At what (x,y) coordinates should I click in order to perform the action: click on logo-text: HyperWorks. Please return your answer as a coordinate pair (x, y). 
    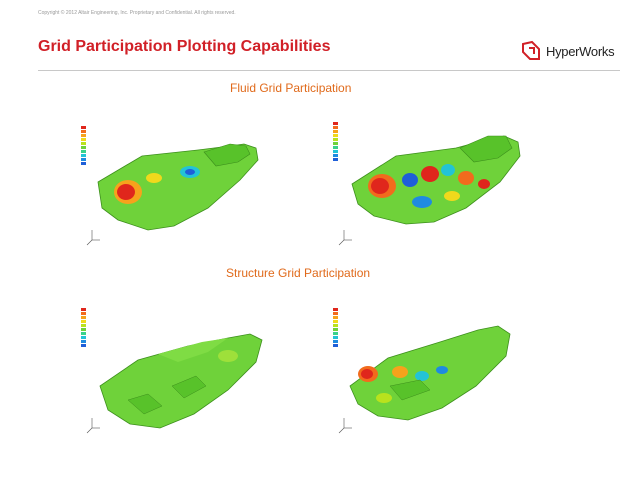
    Looking at the image, I should click on (580, 51).